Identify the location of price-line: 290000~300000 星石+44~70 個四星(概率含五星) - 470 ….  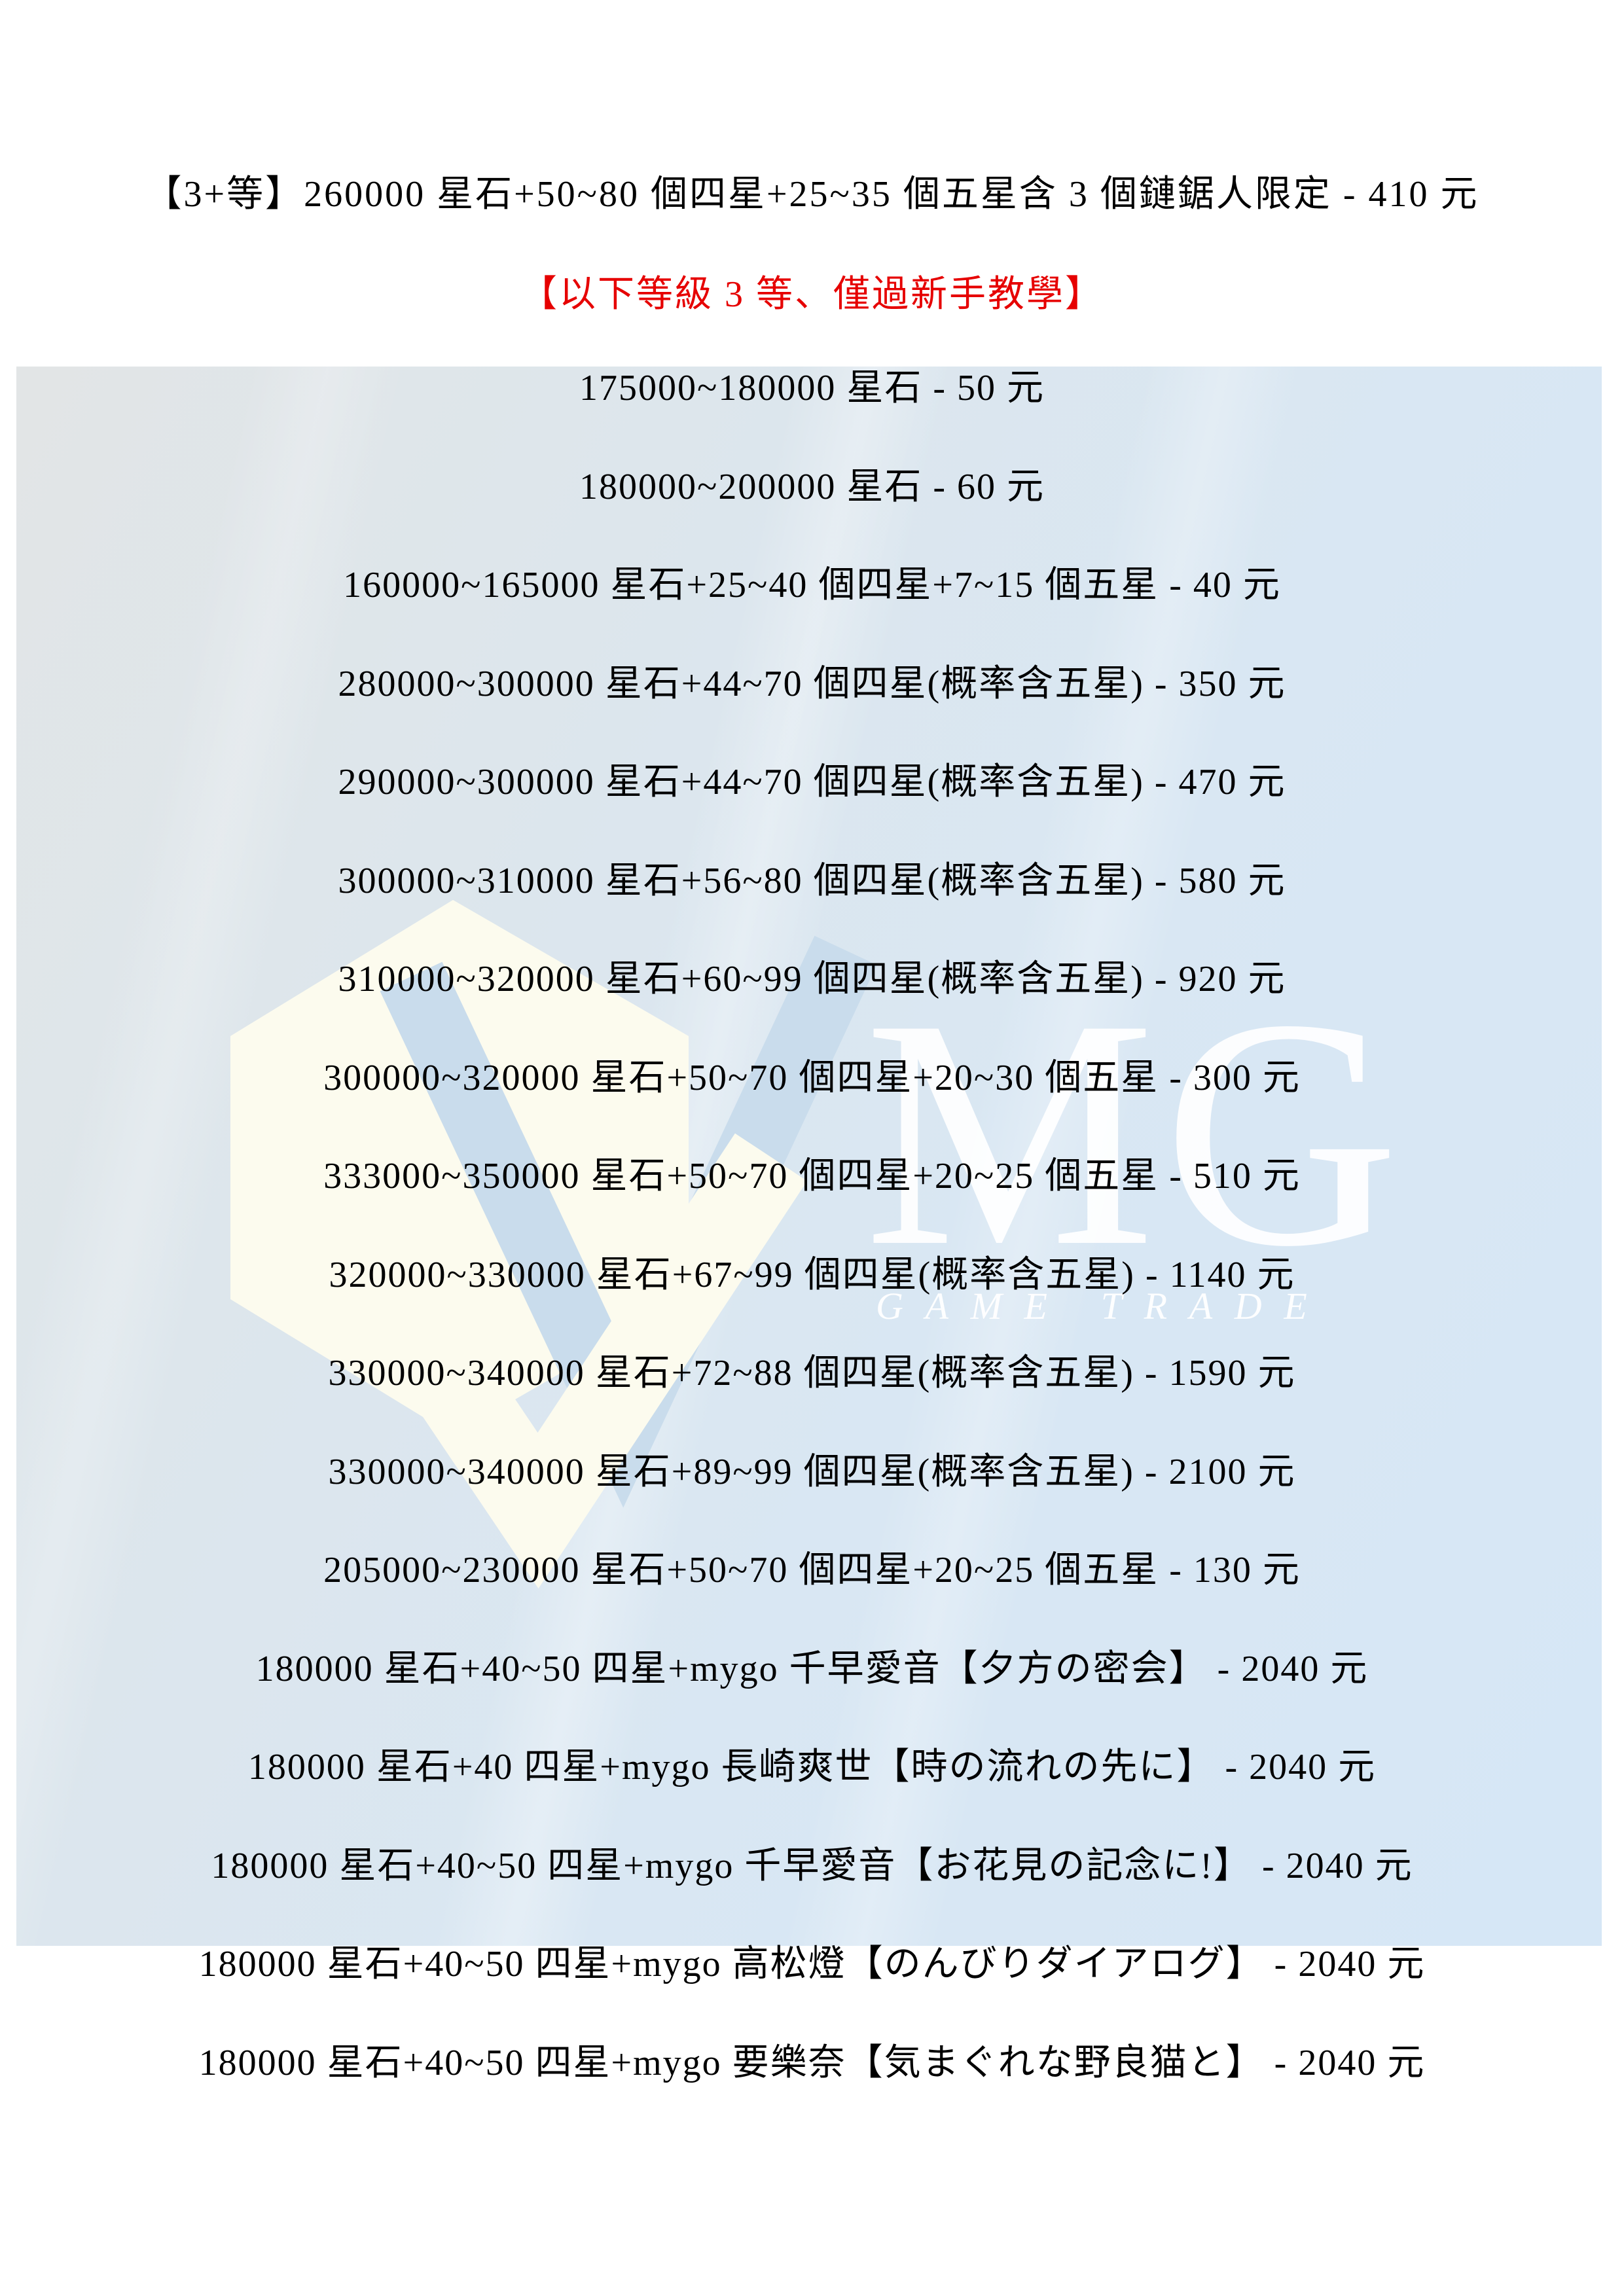
(812, 782).